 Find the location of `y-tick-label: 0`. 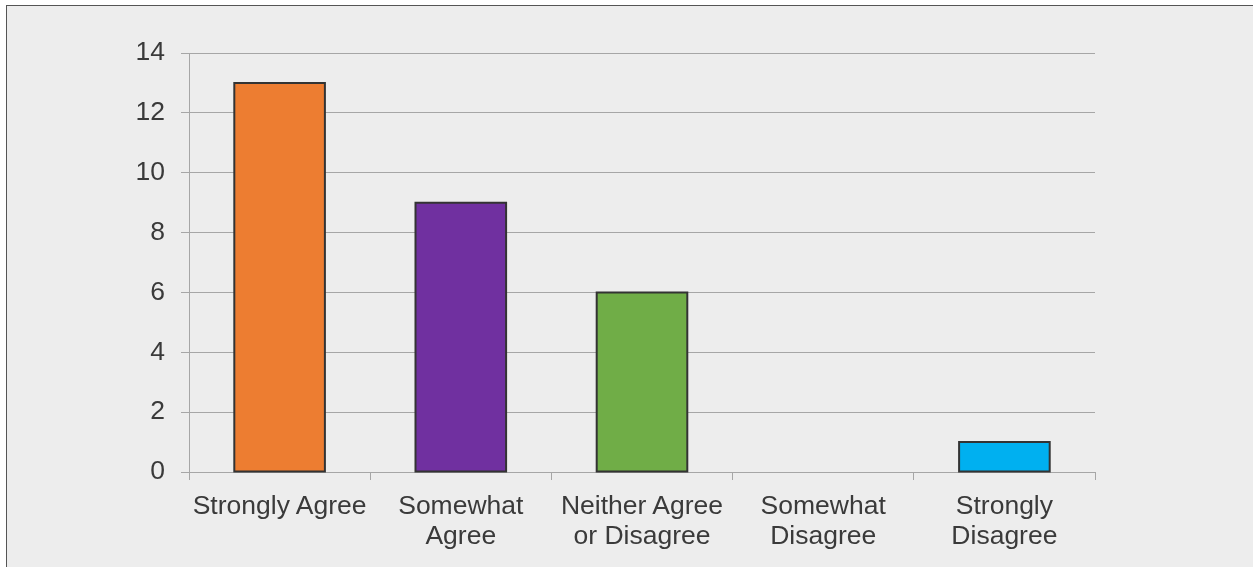

y-tick-label: 0 is located at coordinates (157, 470).